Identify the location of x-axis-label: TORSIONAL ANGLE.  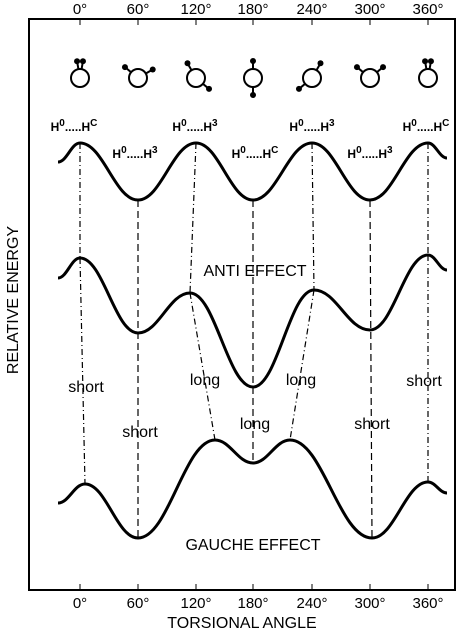
(241, 623).